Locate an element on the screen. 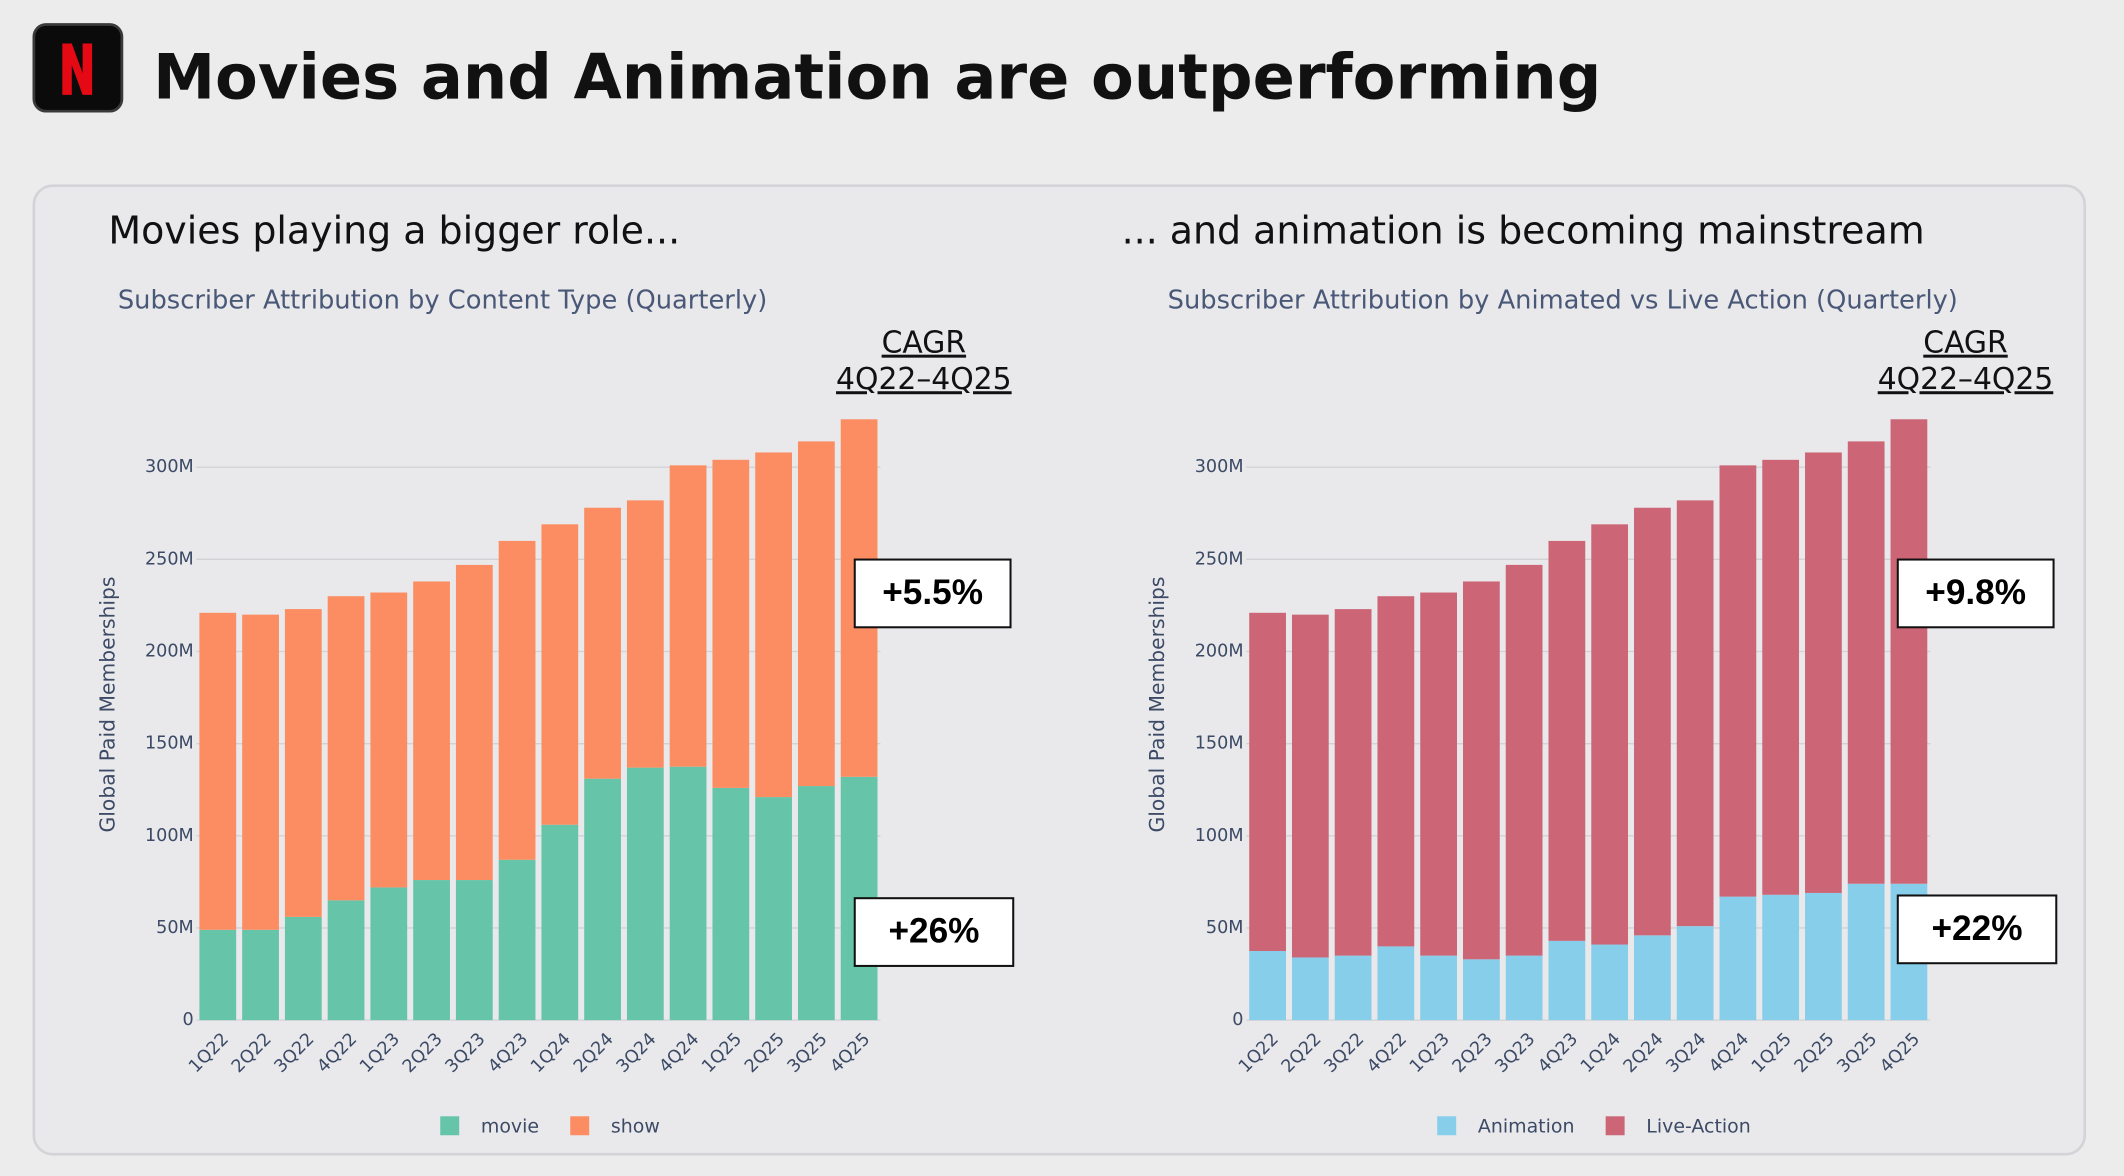 The image size is (2124, 1176). cagr-value: +9.8% is located at coordinates (1975, 592).